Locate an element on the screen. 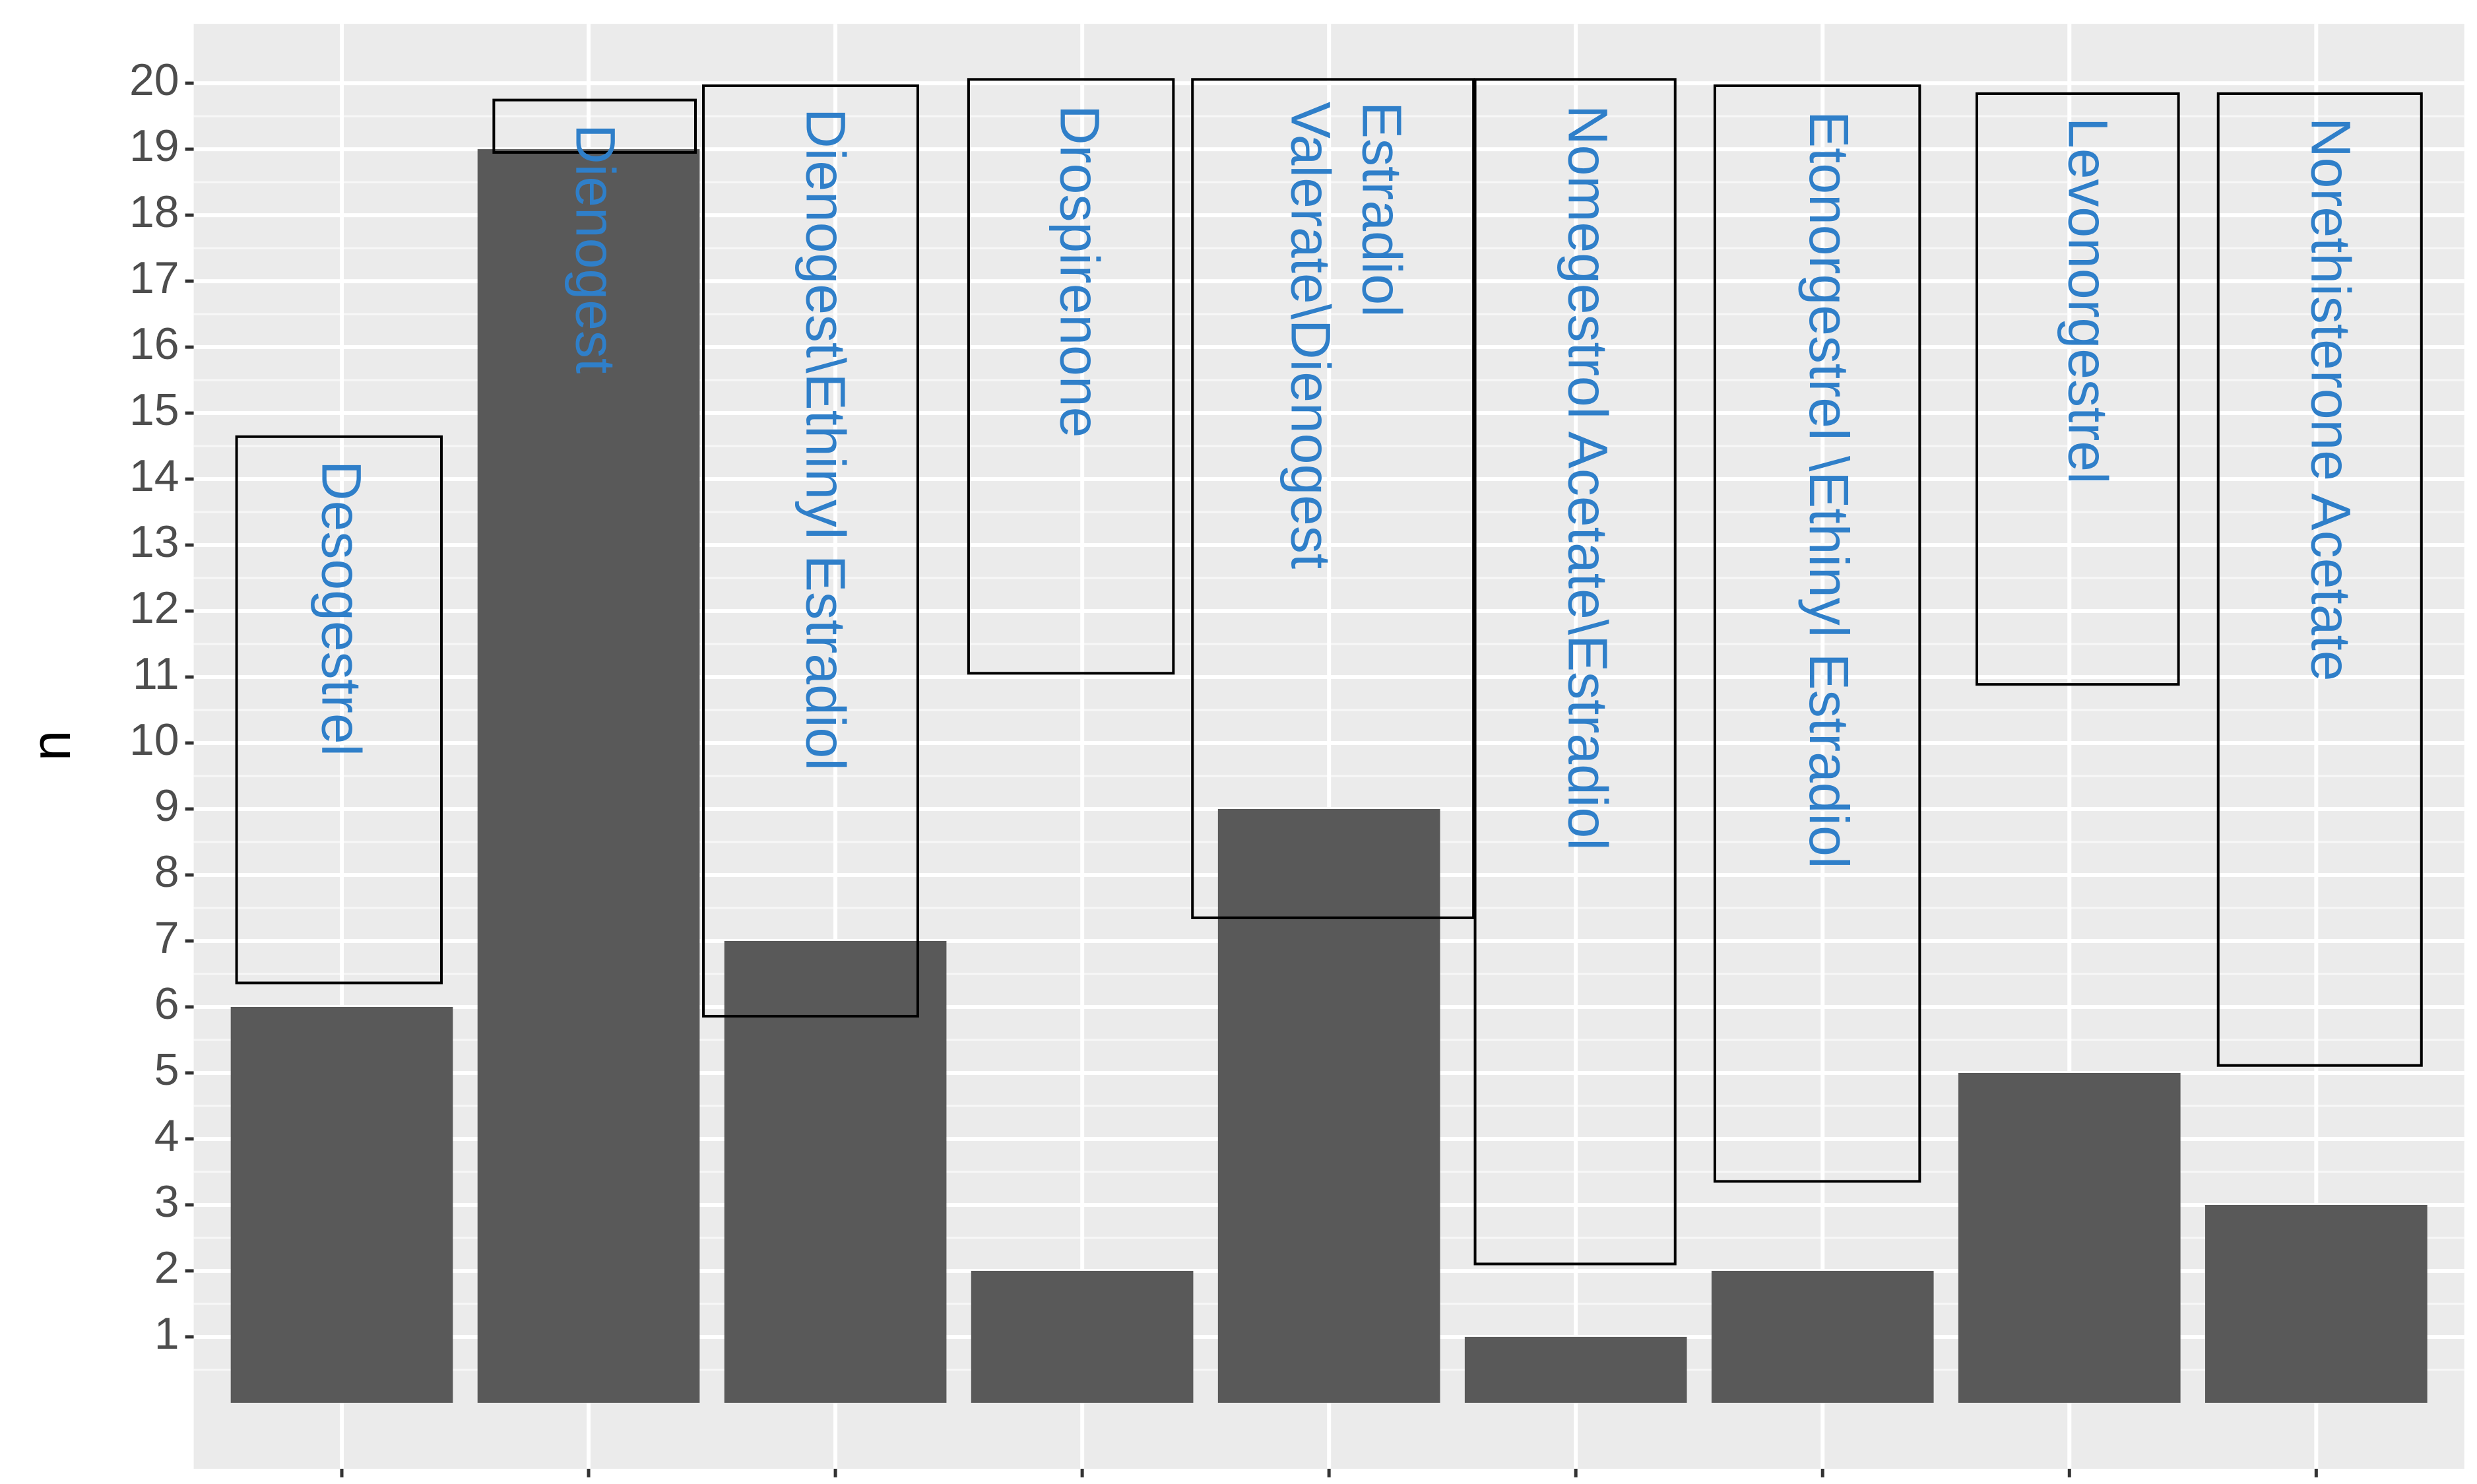 This screenshot has height=1484, width=2477. category-label: Desogestrel is located at coordinates (341, 608).